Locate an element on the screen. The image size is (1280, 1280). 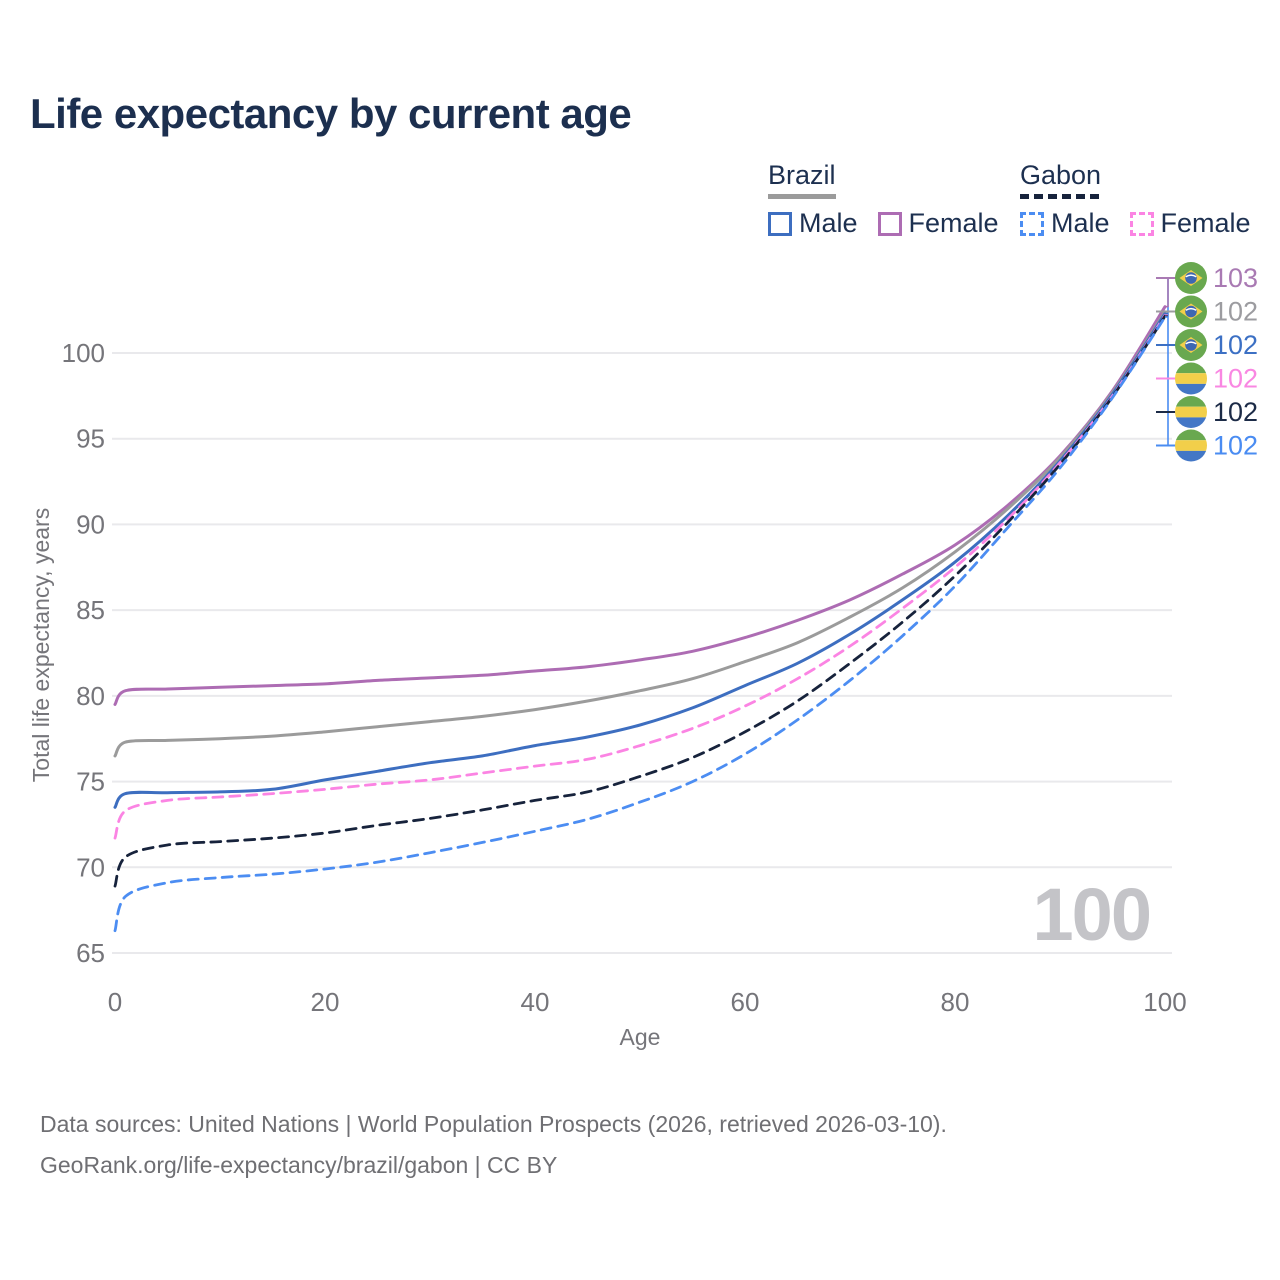
age-counter-watermark: 100 is located at coordinates (1092, 914).